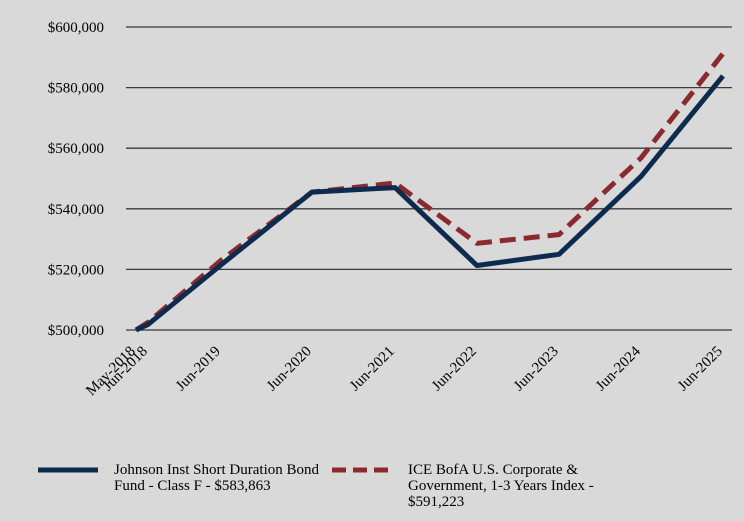  What do you see at coordinates (454, 369) in the screenshot?
I see `x-tick-label: Jun-2022` at bounding box center [454, 369].